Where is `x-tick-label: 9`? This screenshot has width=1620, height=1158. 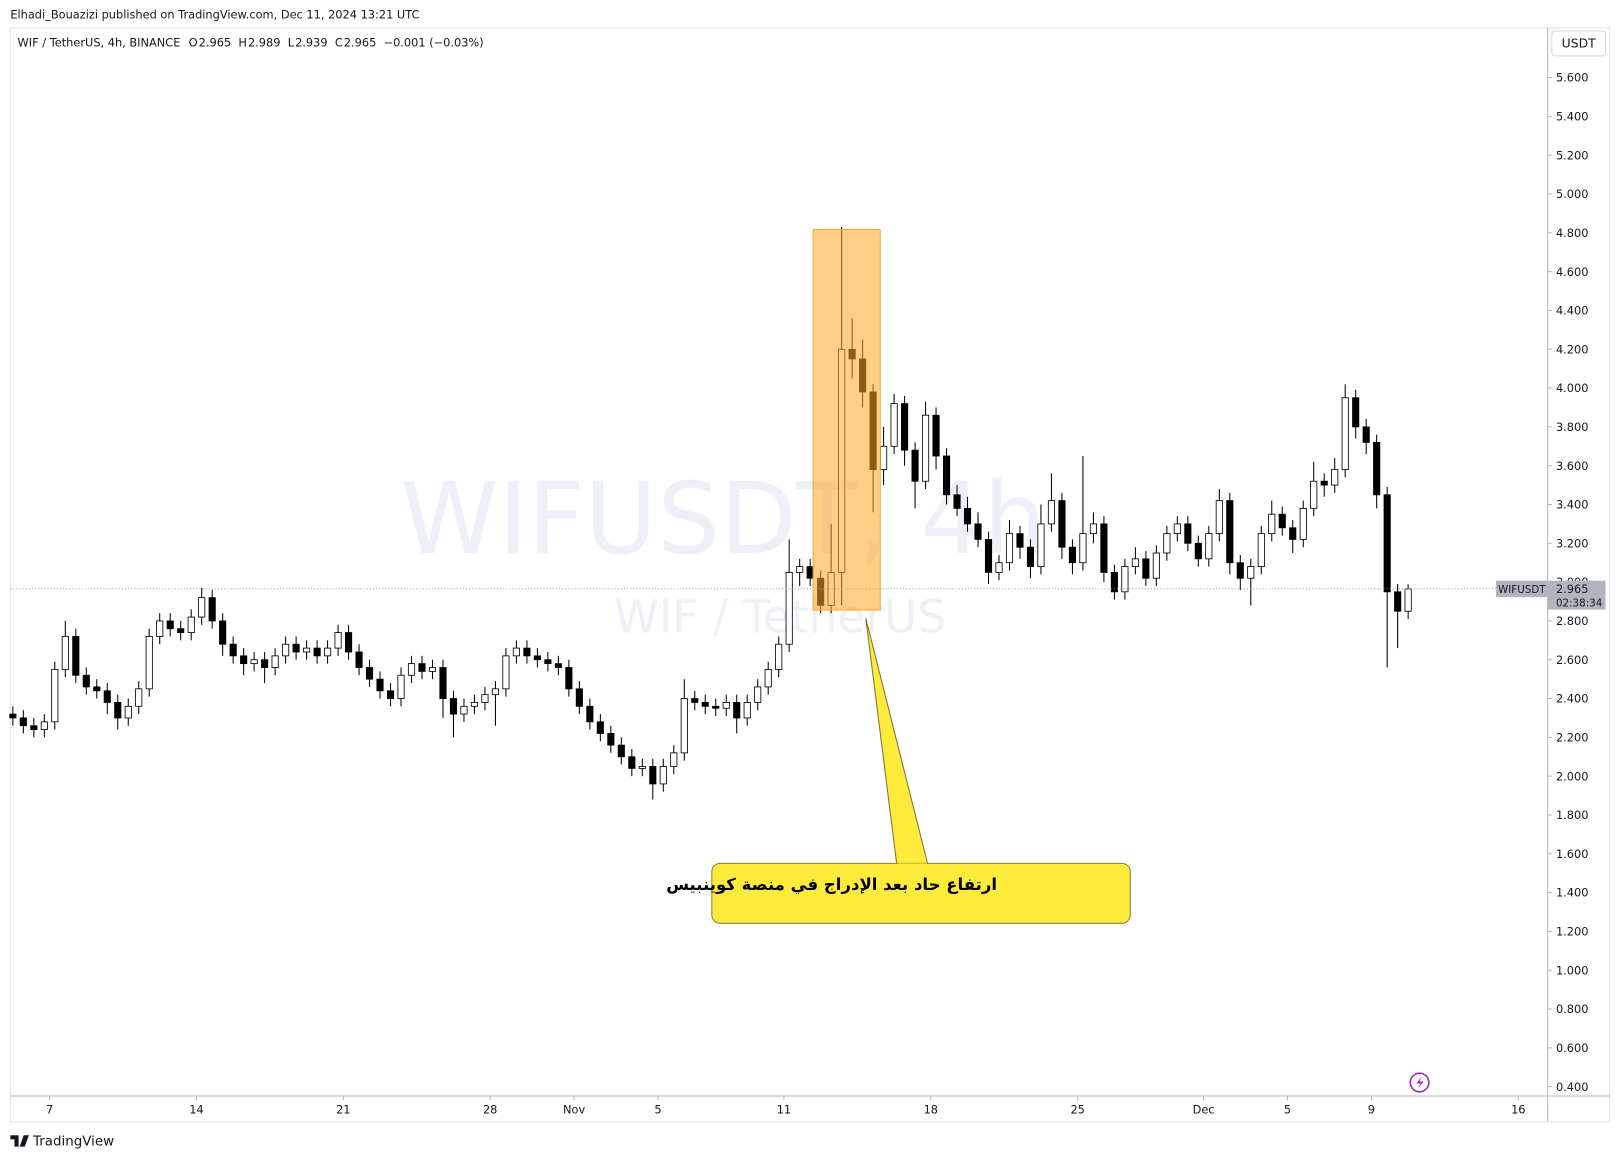 x-tick-label: 9 is located at coordinates (1371, 1110).